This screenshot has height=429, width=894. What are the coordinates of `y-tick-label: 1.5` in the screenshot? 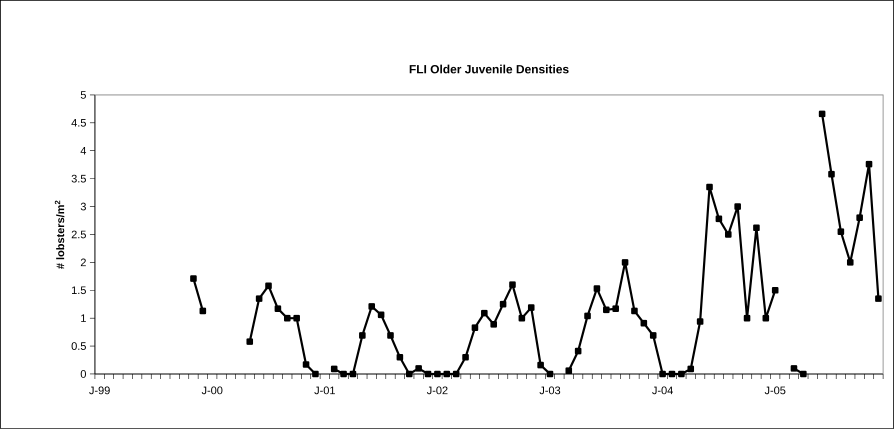 It's located at (79, 290).